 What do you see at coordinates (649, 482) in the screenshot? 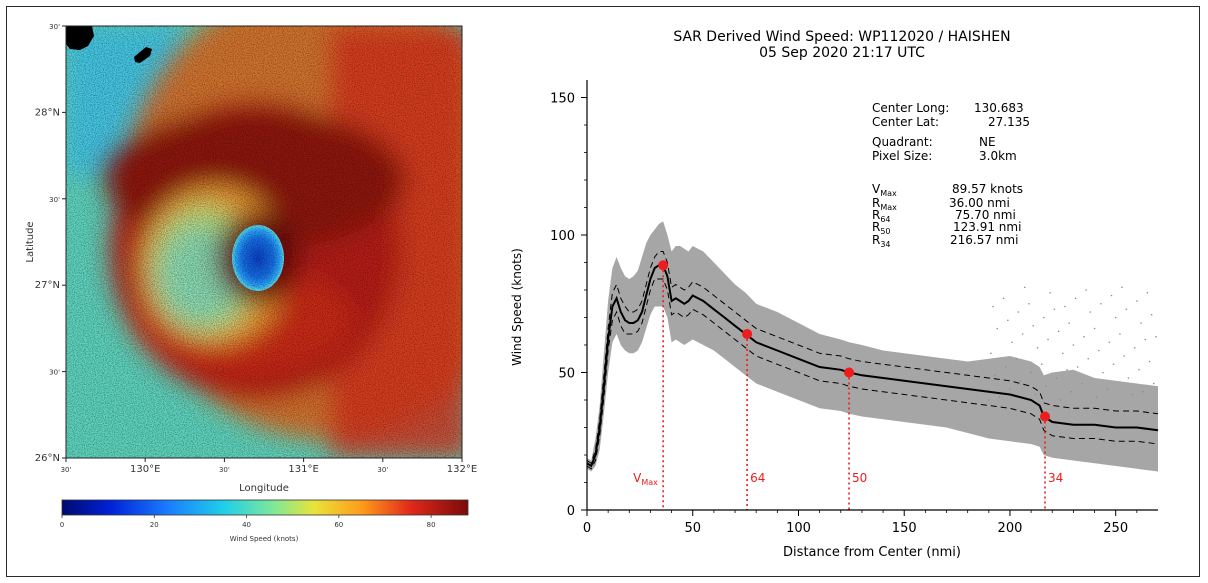
I see `radius-marker-label-sub: Max` at bounding box center [649, 482].